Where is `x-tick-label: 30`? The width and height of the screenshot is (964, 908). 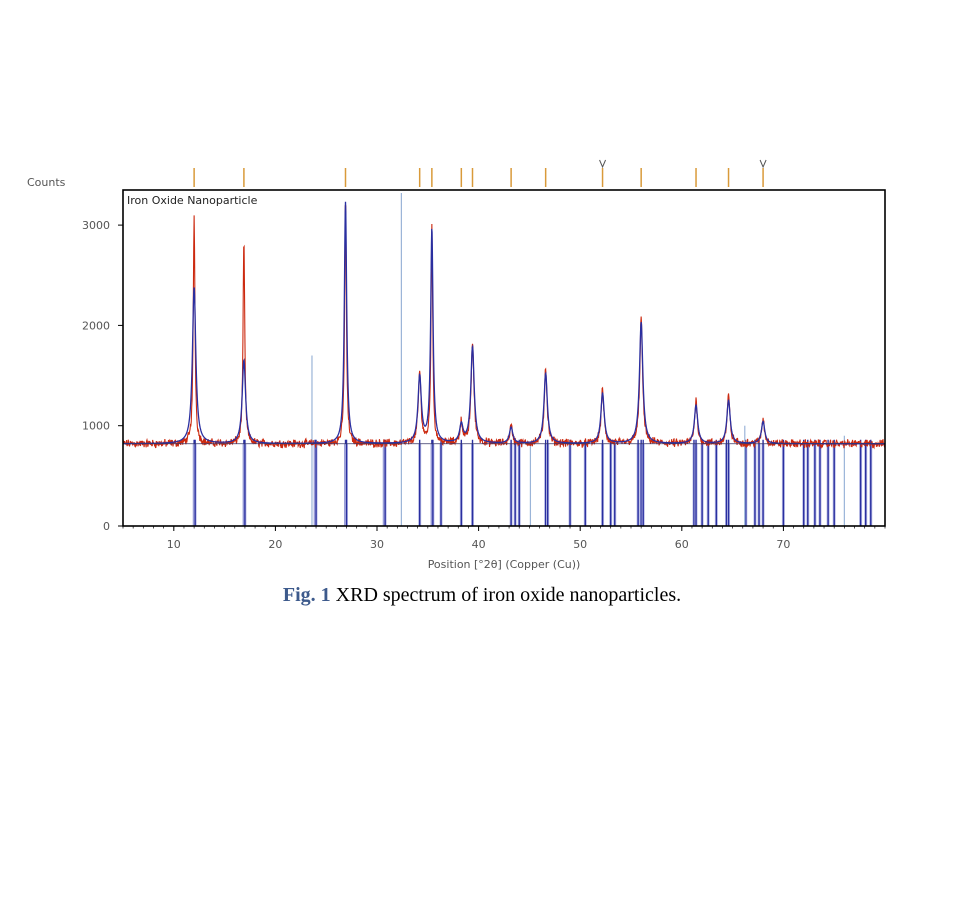
x-tick-label: 30 is located at coordinates (377, 544).